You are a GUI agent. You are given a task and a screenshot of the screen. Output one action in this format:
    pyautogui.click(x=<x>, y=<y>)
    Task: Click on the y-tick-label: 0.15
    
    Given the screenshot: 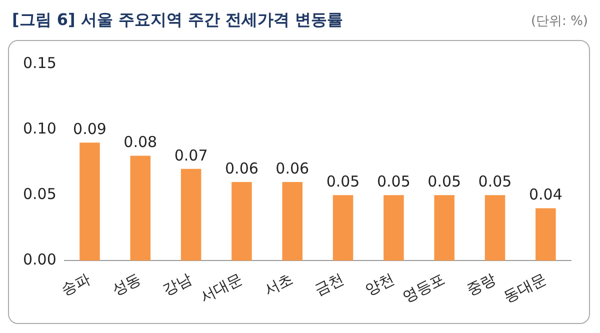 What is the action you would take?
    pyautogui.click(x=39, y=63)
    